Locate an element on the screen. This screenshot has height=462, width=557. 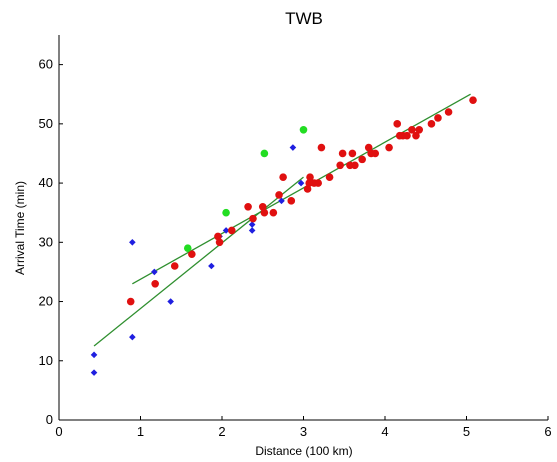
y-tick-label: 20 is located at coordinates (46, 301).